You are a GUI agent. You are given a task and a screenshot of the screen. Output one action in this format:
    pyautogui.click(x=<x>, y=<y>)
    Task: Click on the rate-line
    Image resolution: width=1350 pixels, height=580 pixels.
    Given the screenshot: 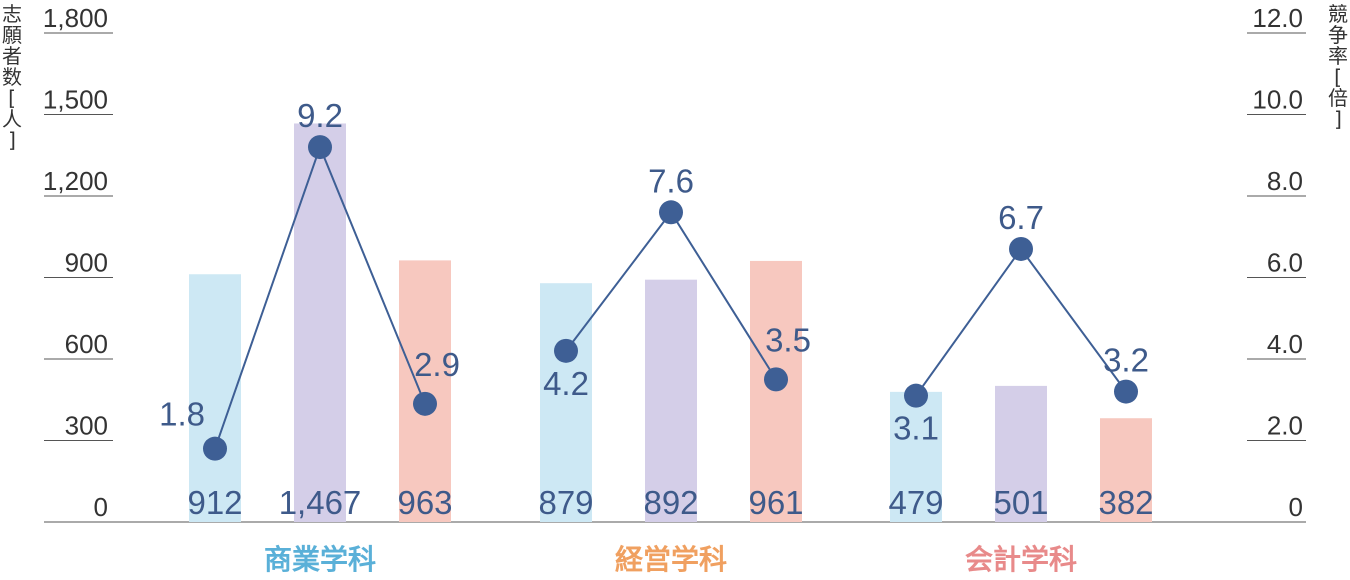 What is the action you would take?
    pyautogui.click(x=1021, y=322)
    